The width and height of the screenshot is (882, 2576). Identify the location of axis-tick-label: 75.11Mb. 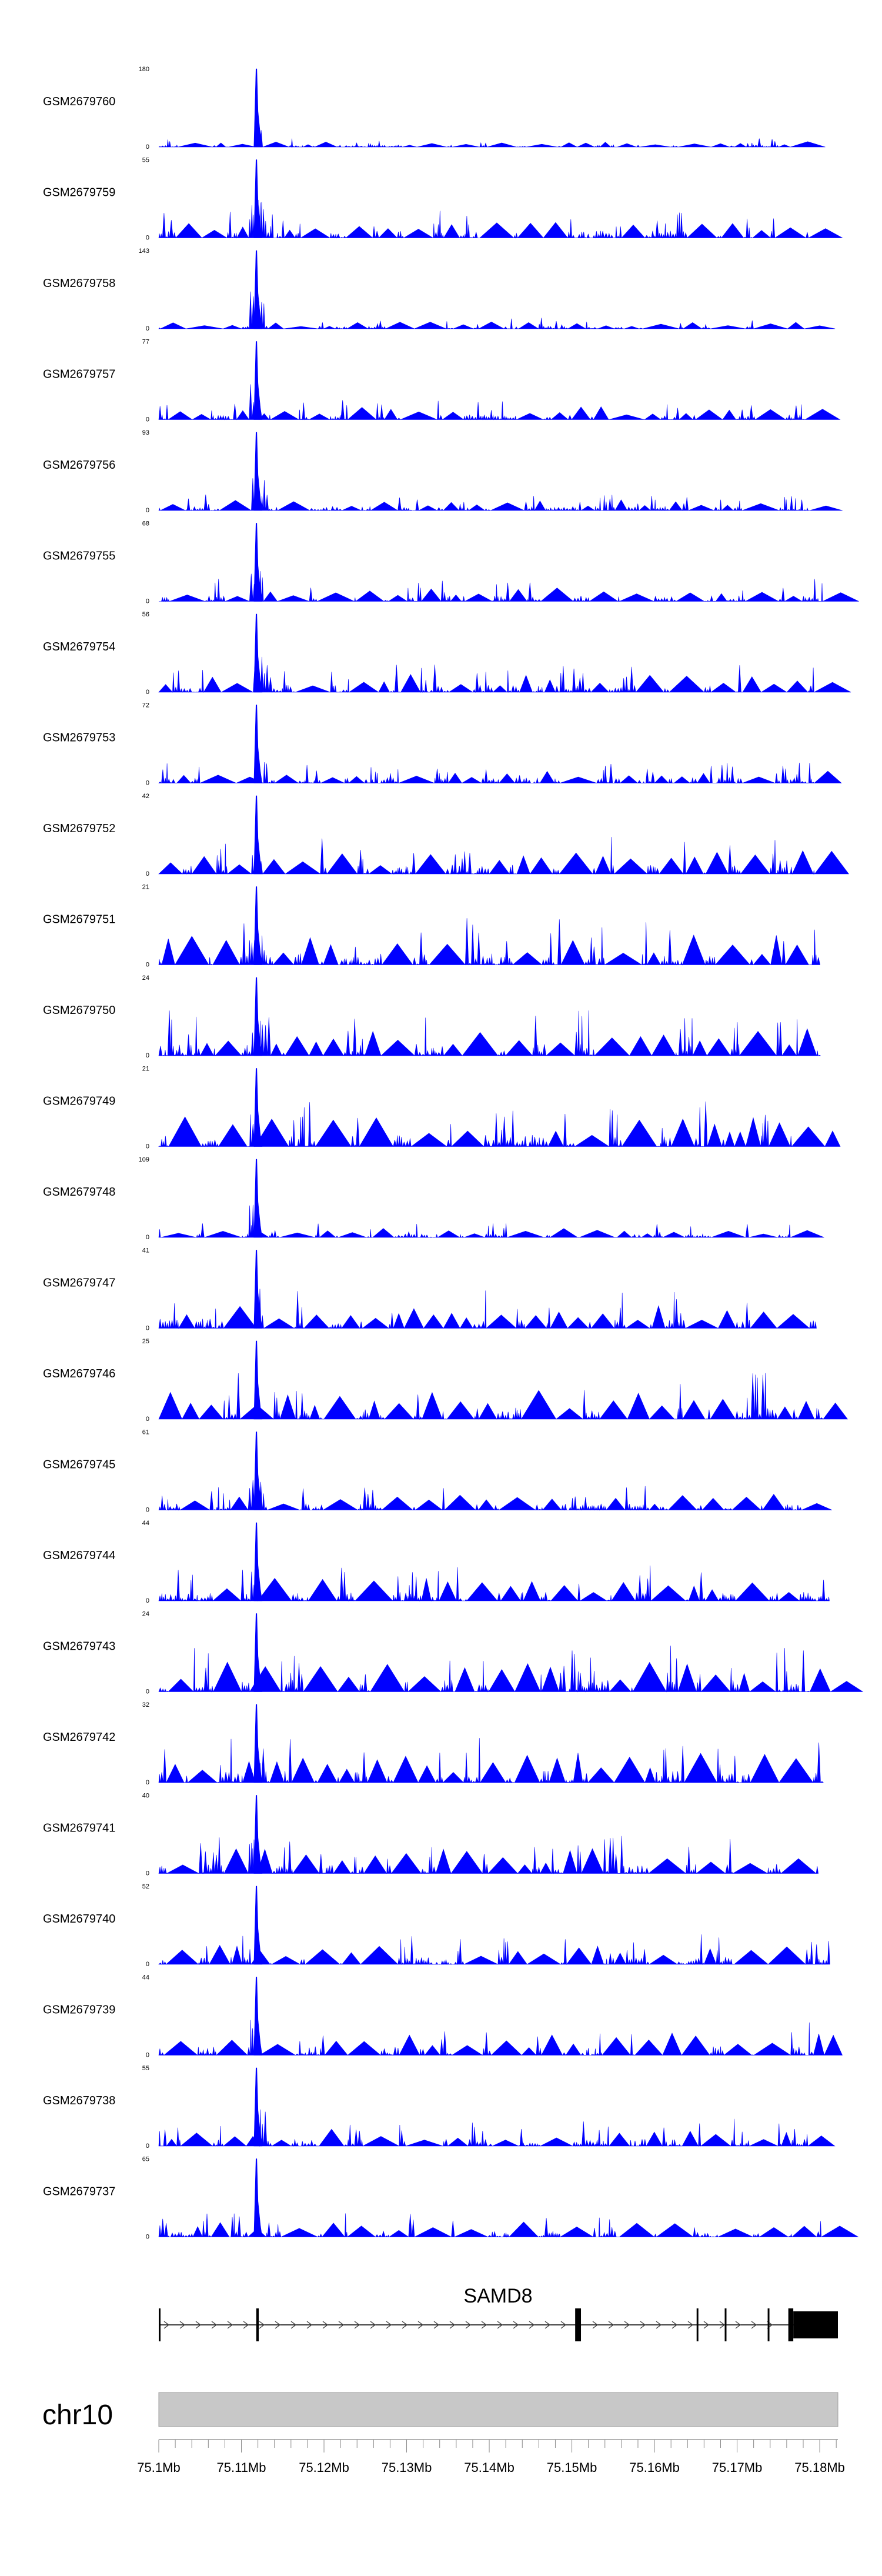
(241, 2467).